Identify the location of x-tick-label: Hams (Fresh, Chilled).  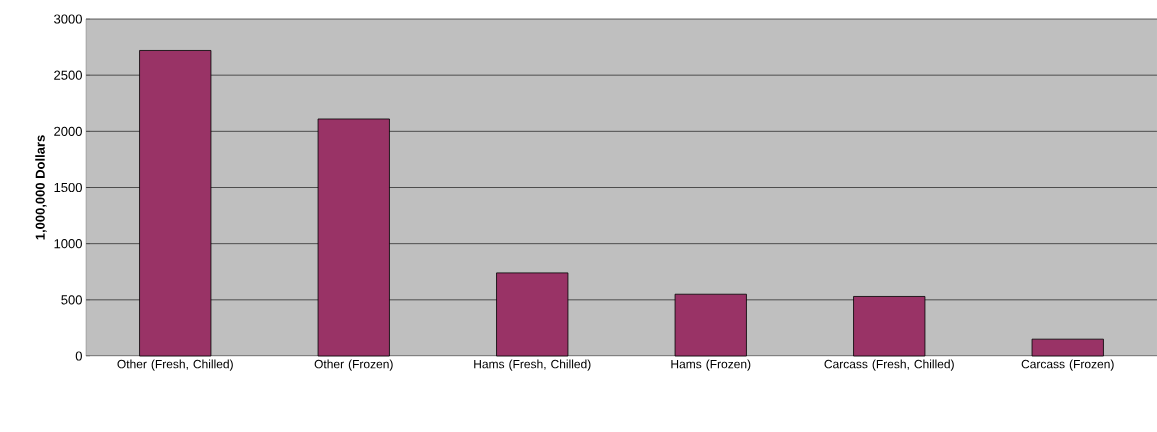
(532, 365).